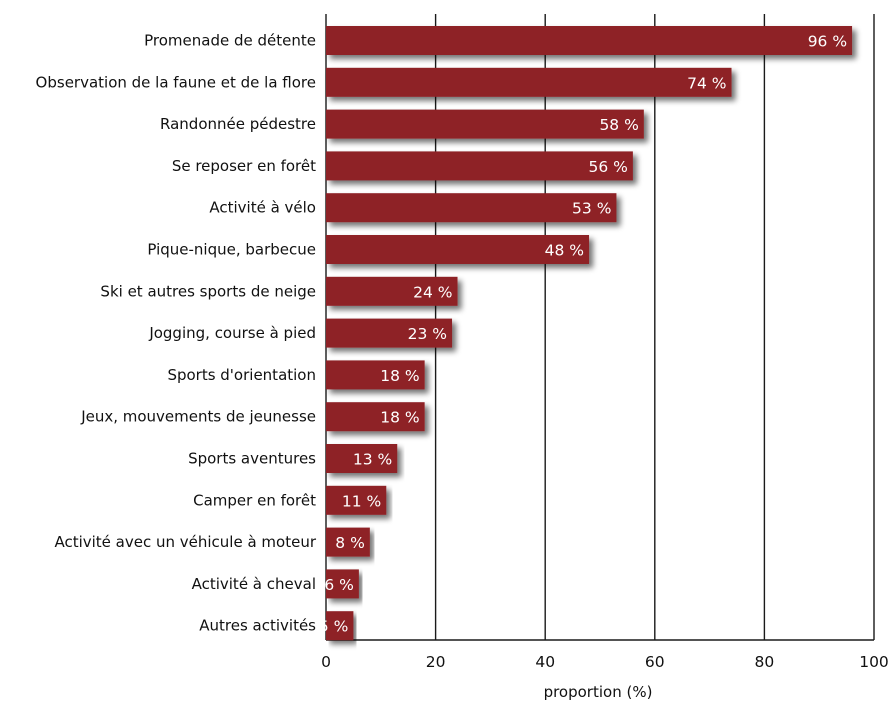  I want to click on x-tick-label: 0, so click(326, 662).